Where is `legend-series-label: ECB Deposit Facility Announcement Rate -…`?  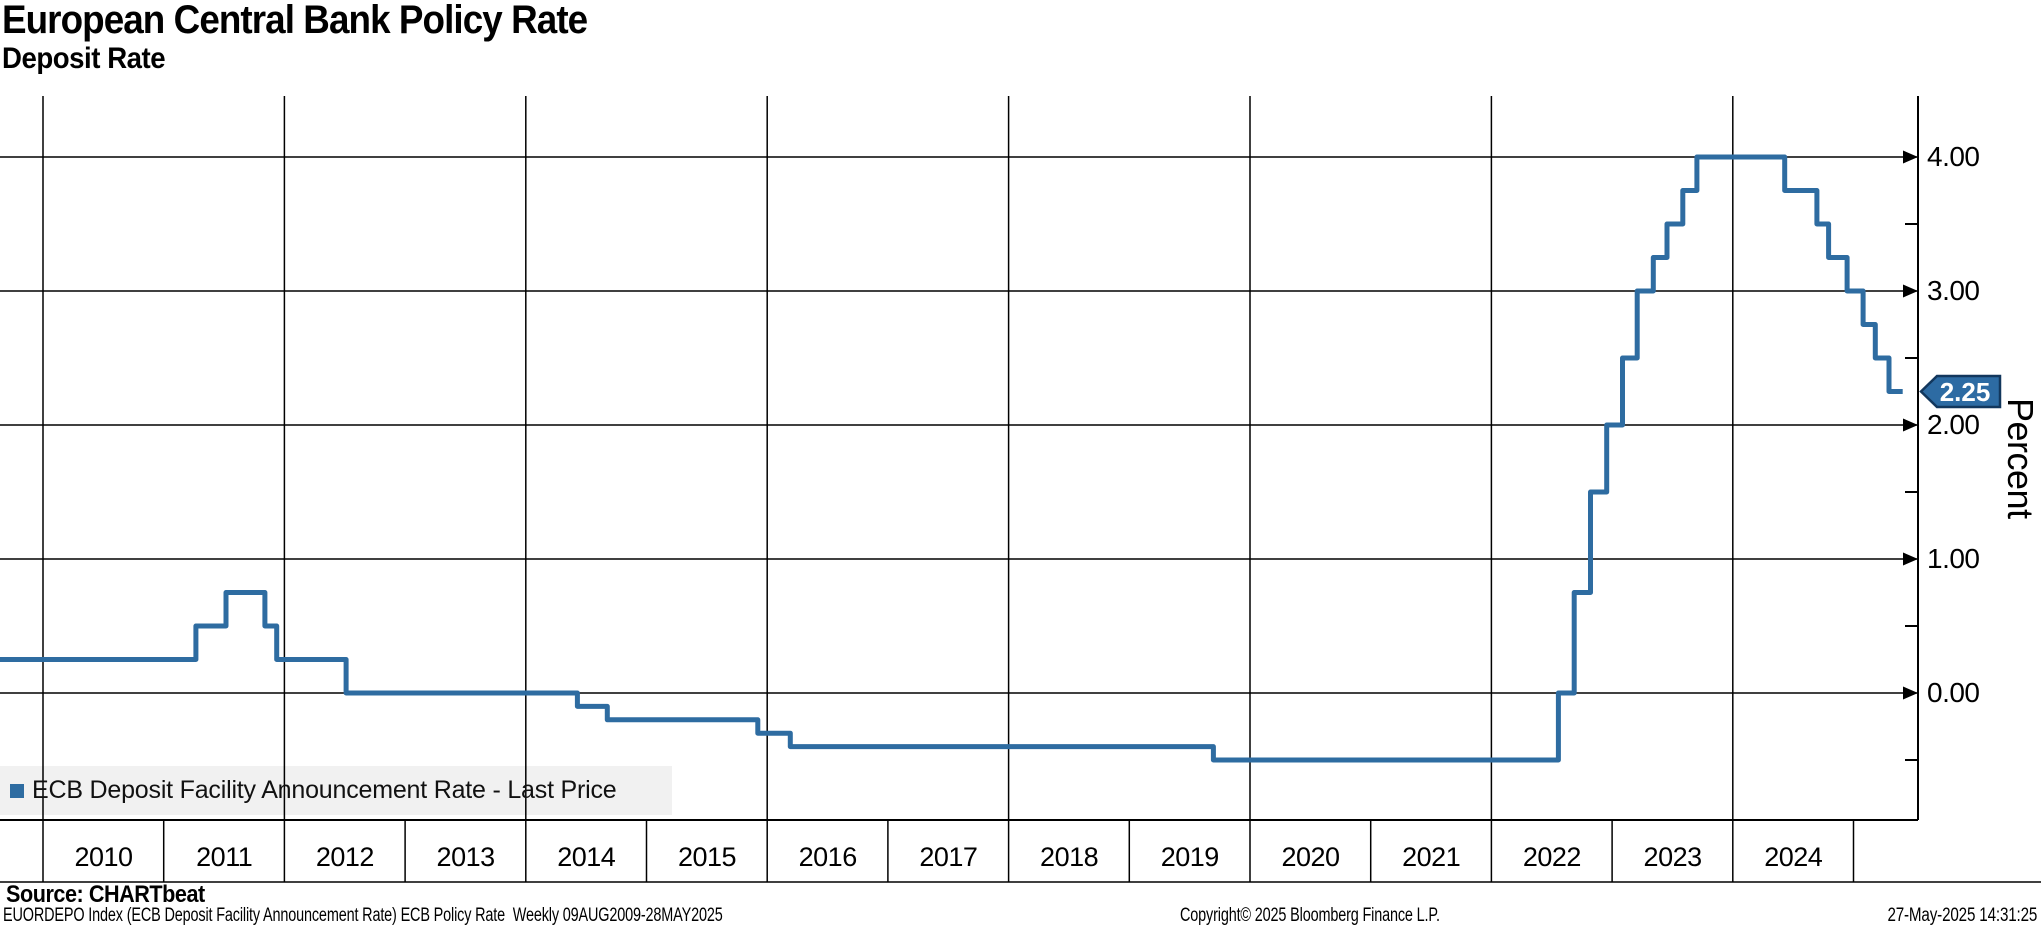 legend-series-label: ECB Deposit Facility Announcement Rate -… is located at coordinates (324, 790).